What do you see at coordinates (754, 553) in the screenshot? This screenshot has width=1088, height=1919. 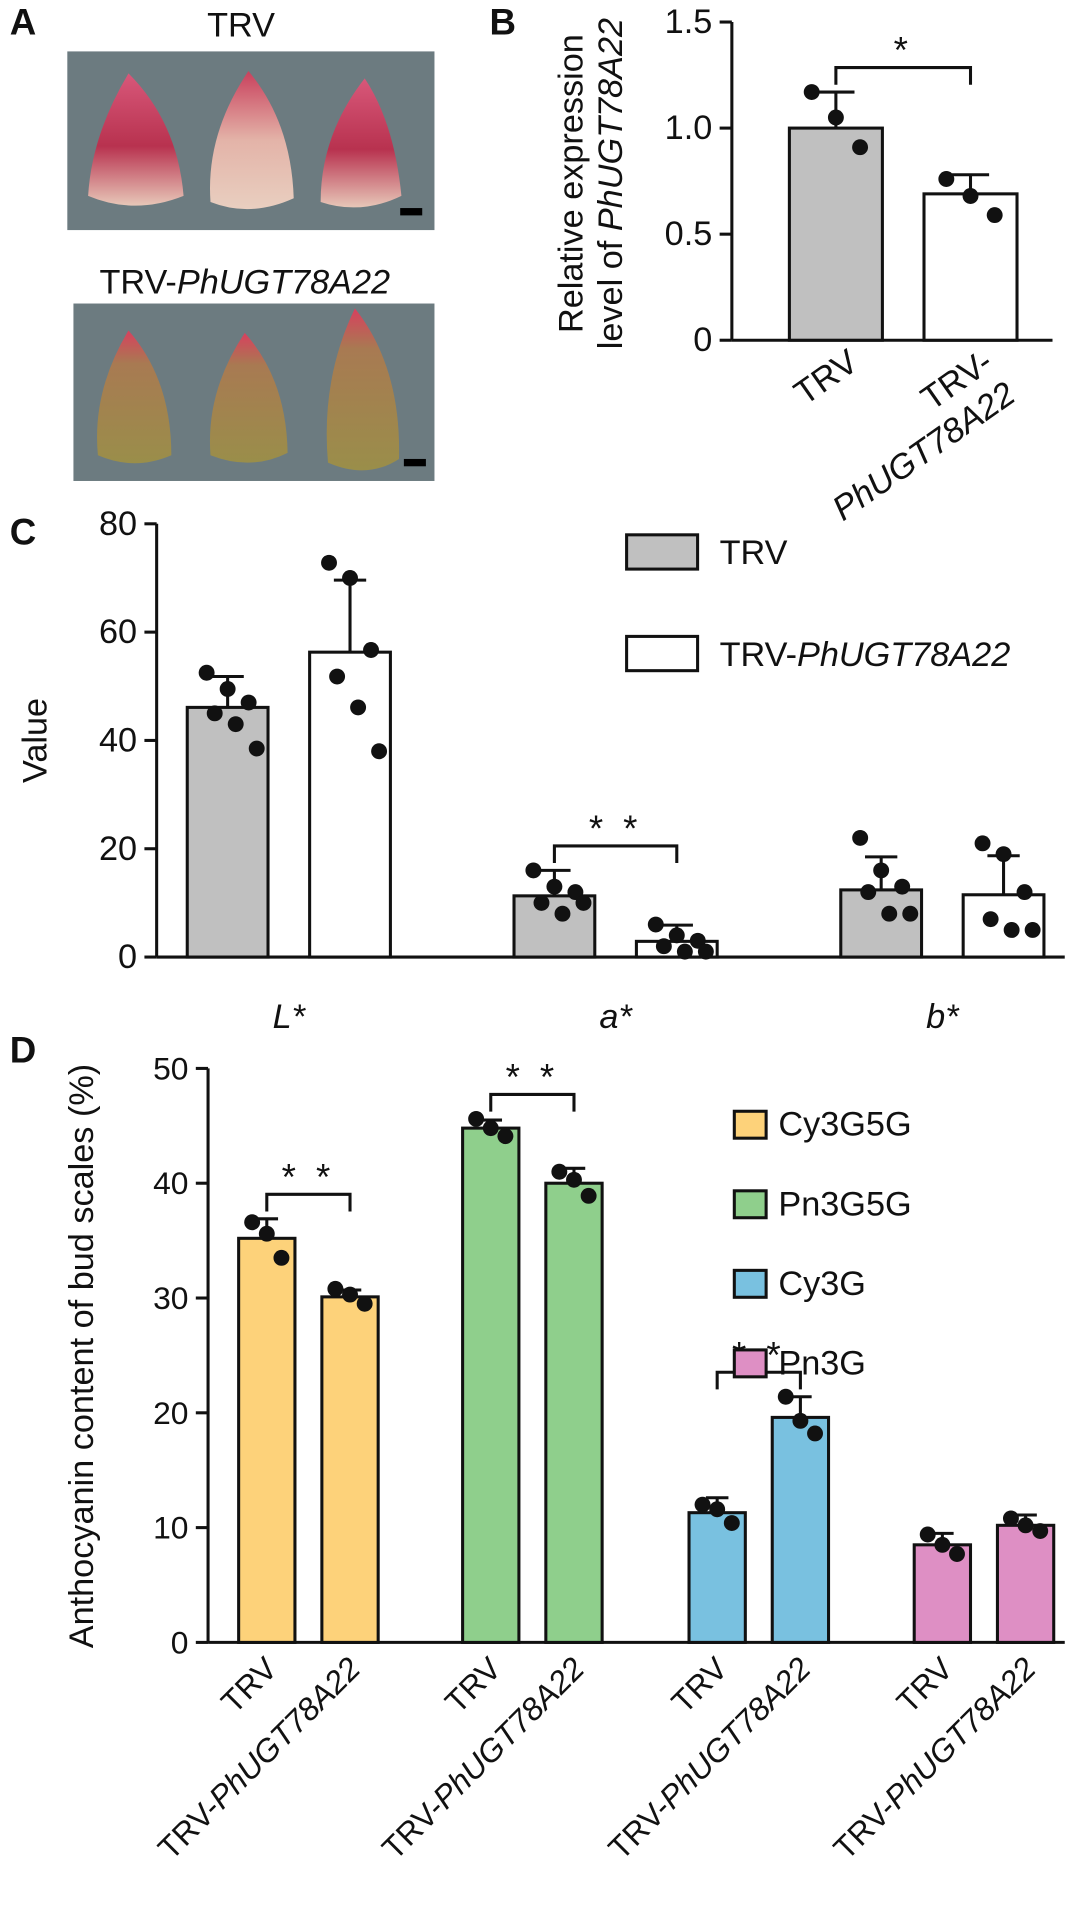 I see `legend-label: TRV` at bounding box center [754, 553].